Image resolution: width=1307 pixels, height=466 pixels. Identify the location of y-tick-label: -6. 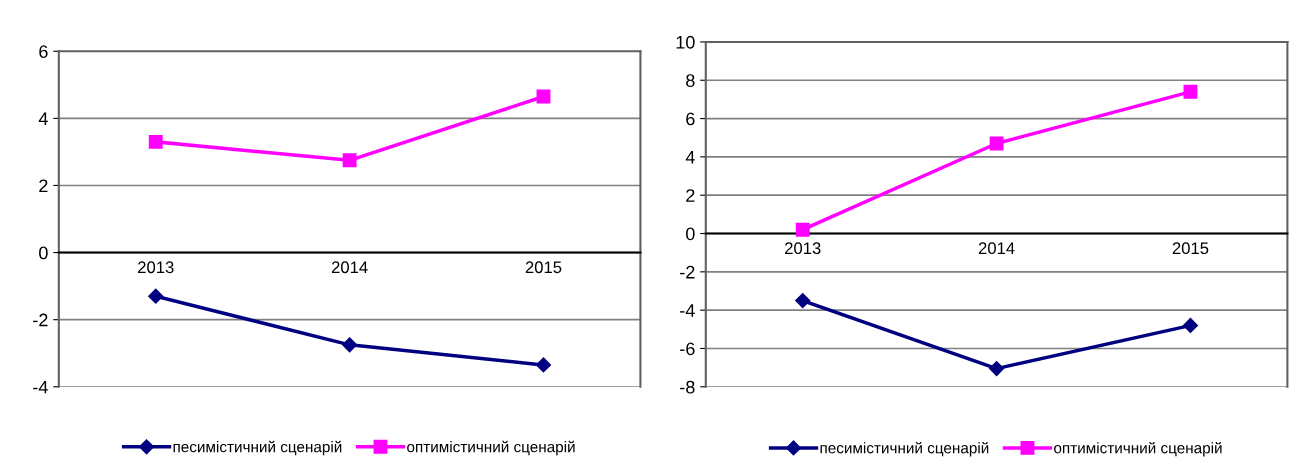
(687, 349).